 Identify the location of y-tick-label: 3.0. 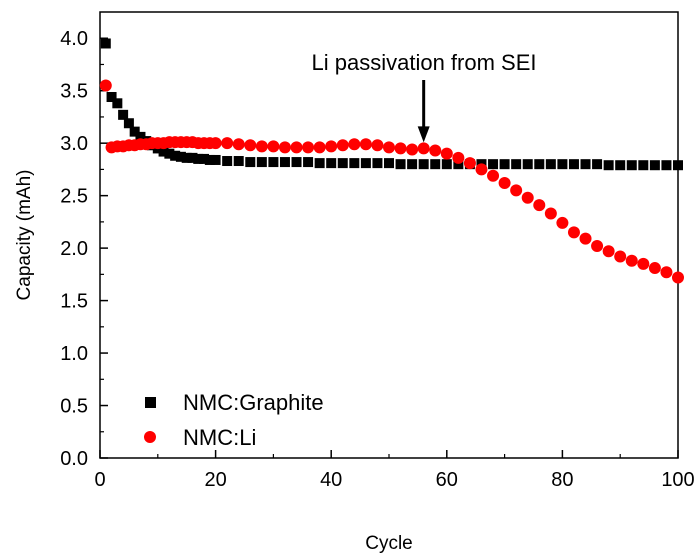
(74, 144).